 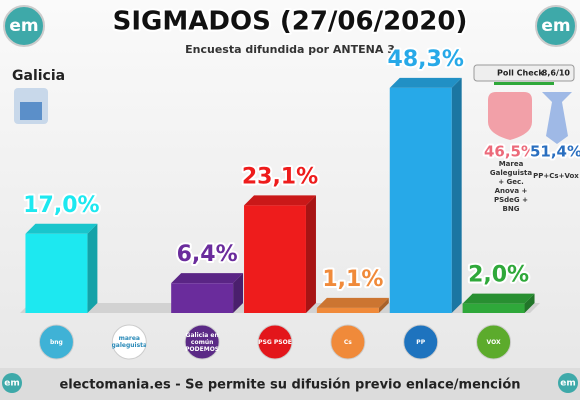 I want to click on x-tick-label: marea galeguista, so click(x=129, y=342).